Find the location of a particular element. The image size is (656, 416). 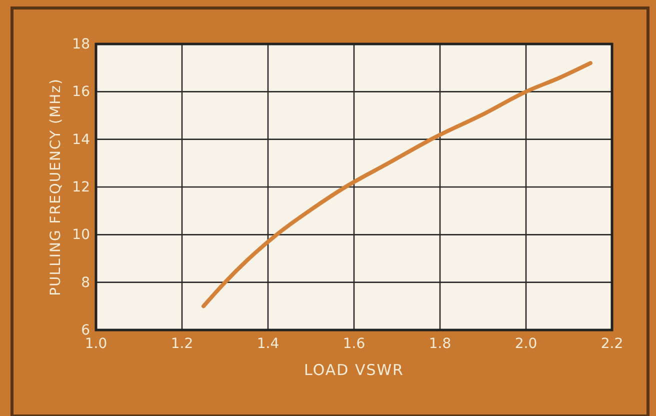

y-tick-label: 12 is located at coordinates (81, 187).